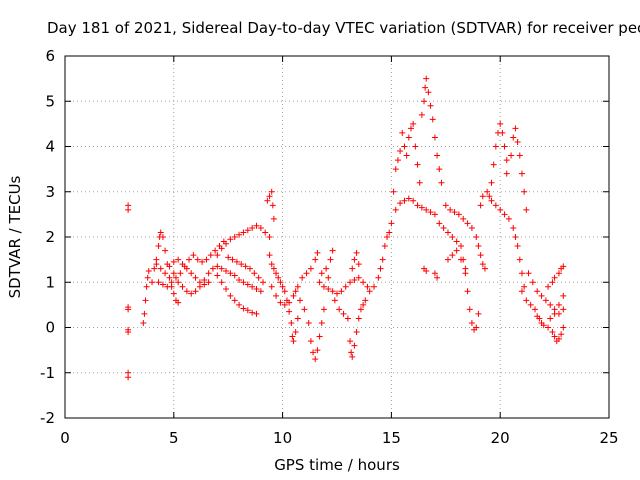 The image size is (640, 480). What do you see at coordinates (47, 418) in the screenshot?
I see `y-tick-label: -2` at bounding box center [47, 418].